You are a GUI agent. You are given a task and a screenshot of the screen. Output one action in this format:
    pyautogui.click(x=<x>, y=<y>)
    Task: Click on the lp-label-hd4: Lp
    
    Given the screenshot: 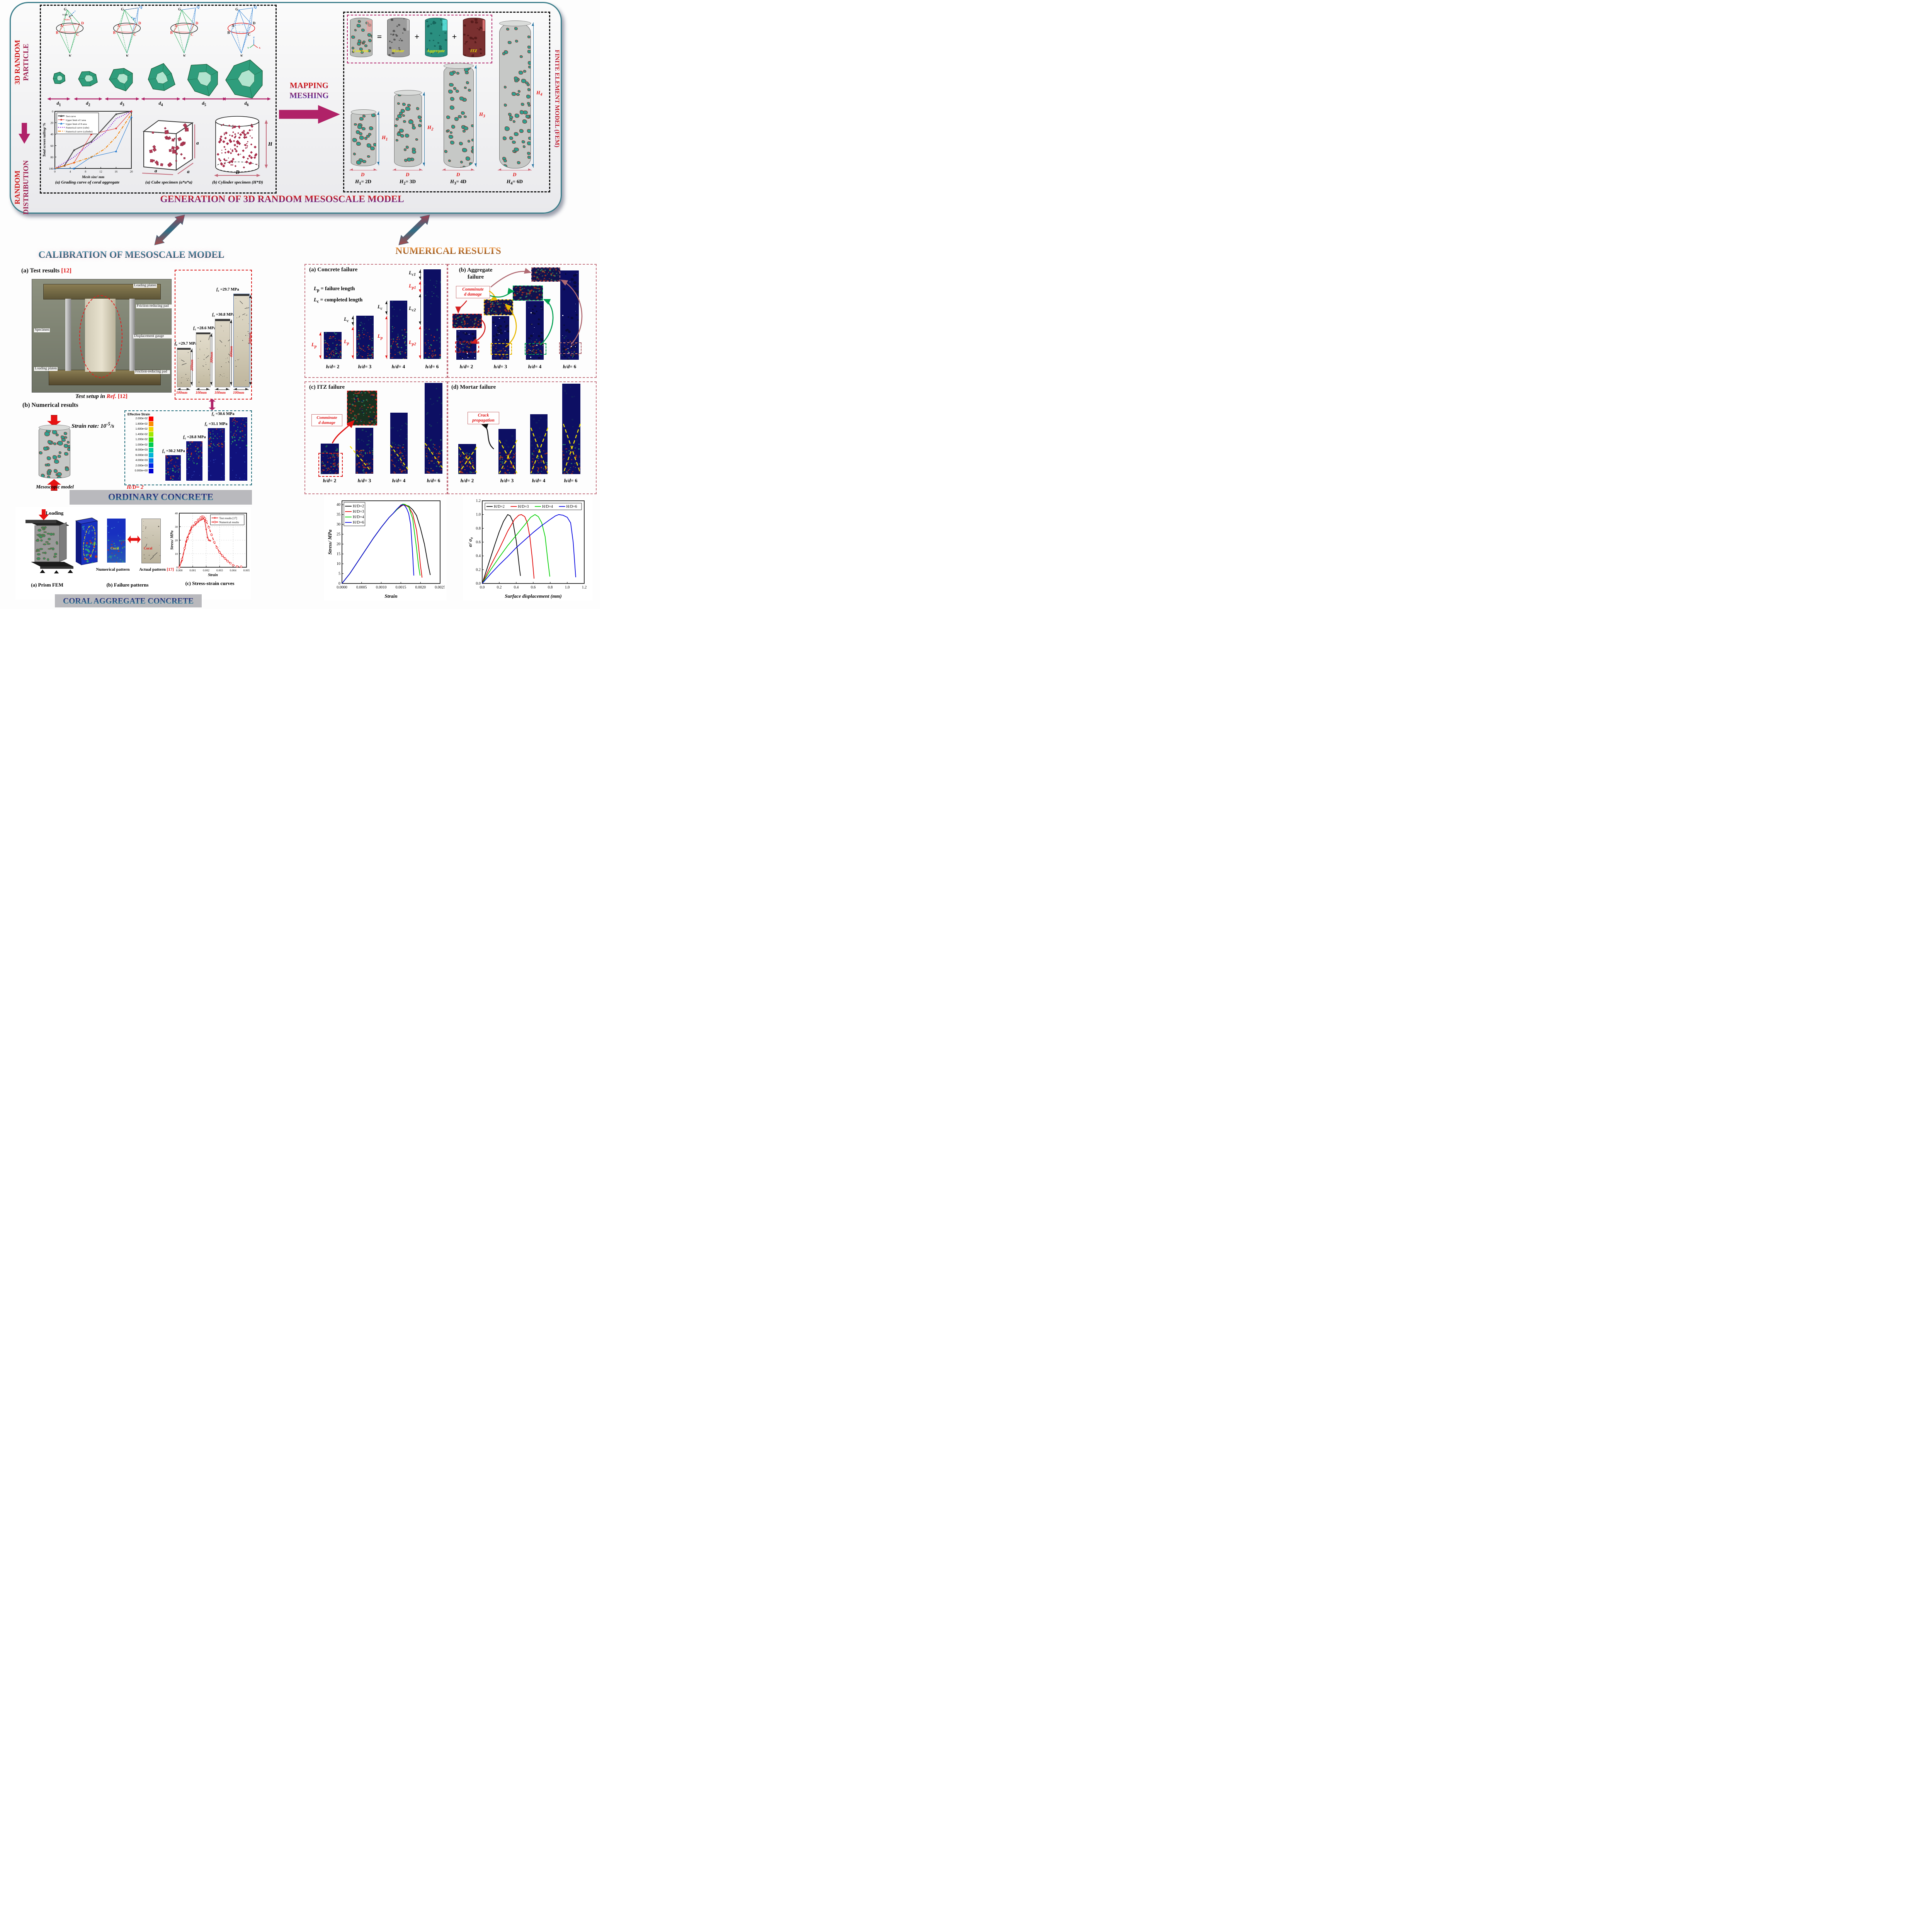 What is the action you would take?
    pyautogui.click(x=381, y=337)
    